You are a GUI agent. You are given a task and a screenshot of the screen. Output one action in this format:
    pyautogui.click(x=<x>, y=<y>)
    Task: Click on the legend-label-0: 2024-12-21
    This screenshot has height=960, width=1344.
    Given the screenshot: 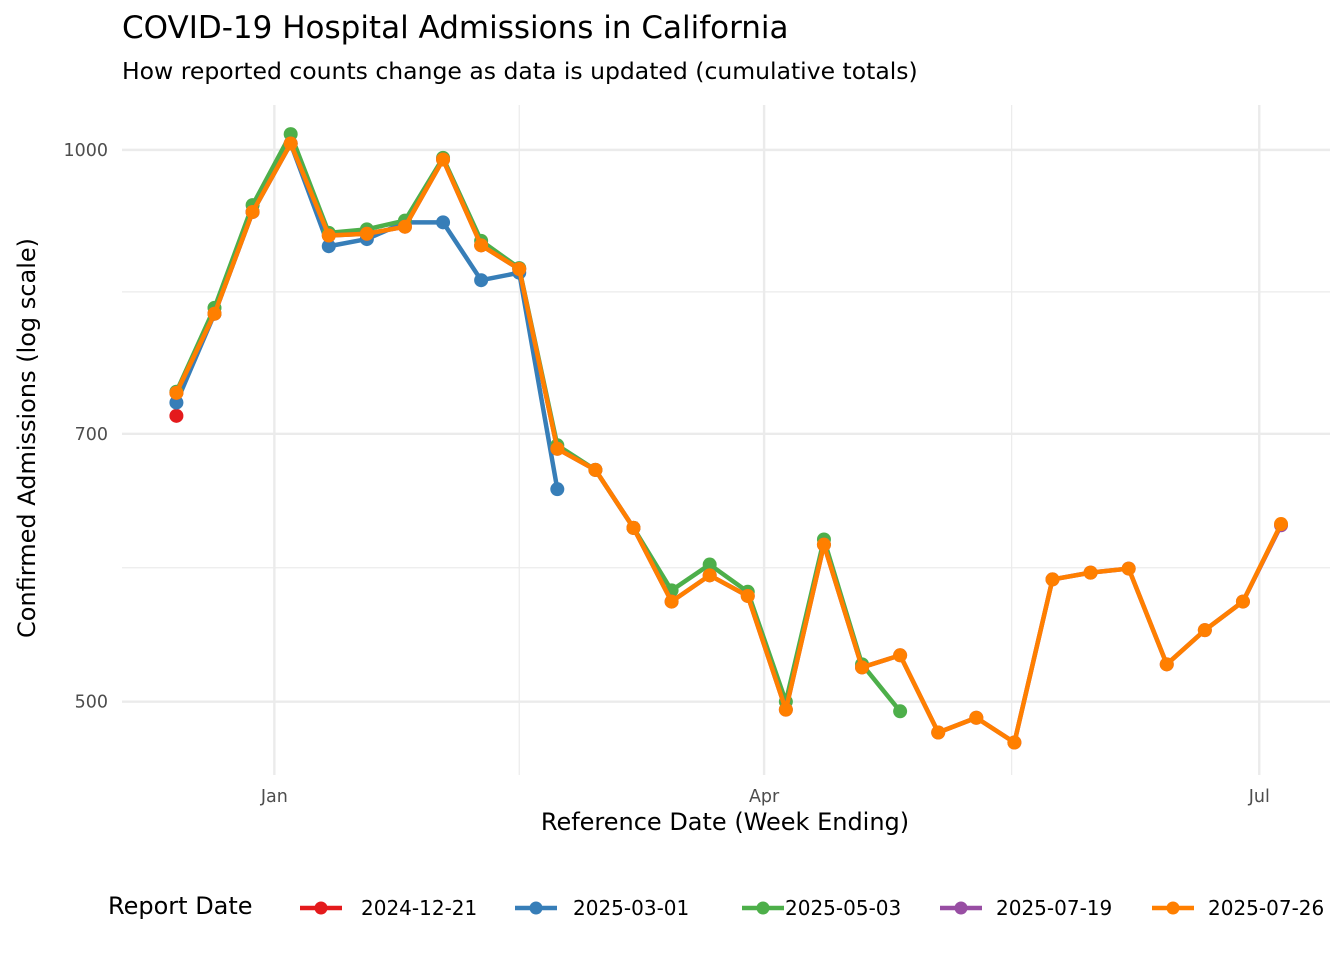 What is the action you would take?
    pyautogui.click(x=419, y=908)
    